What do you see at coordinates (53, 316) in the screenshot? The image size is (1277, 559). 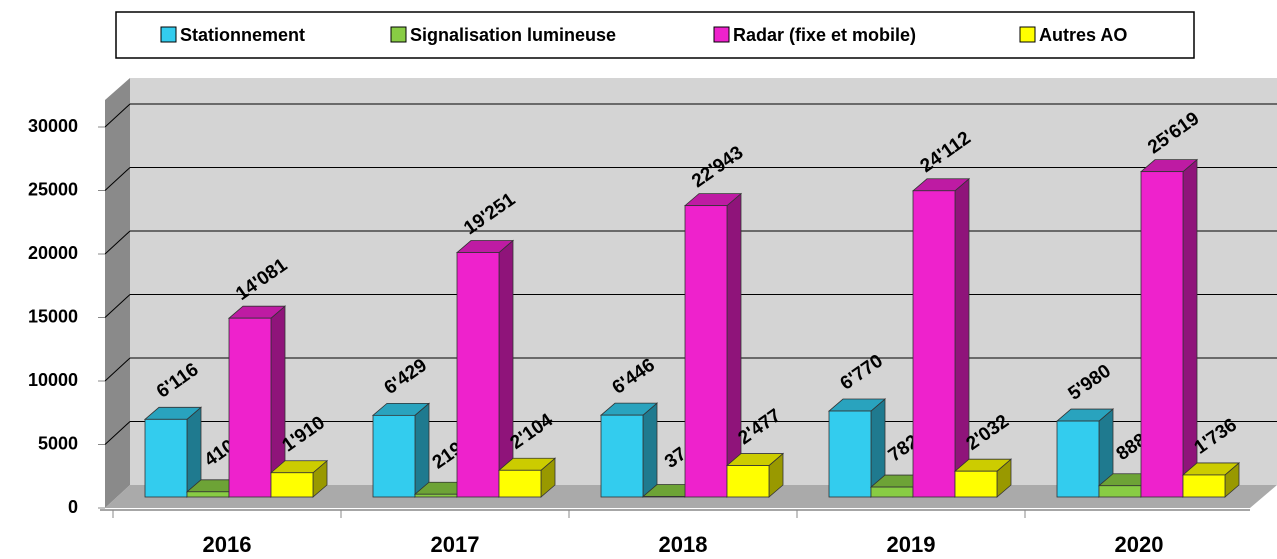 I see `y-tick-label: 15000` at bounding box center [53, 316].